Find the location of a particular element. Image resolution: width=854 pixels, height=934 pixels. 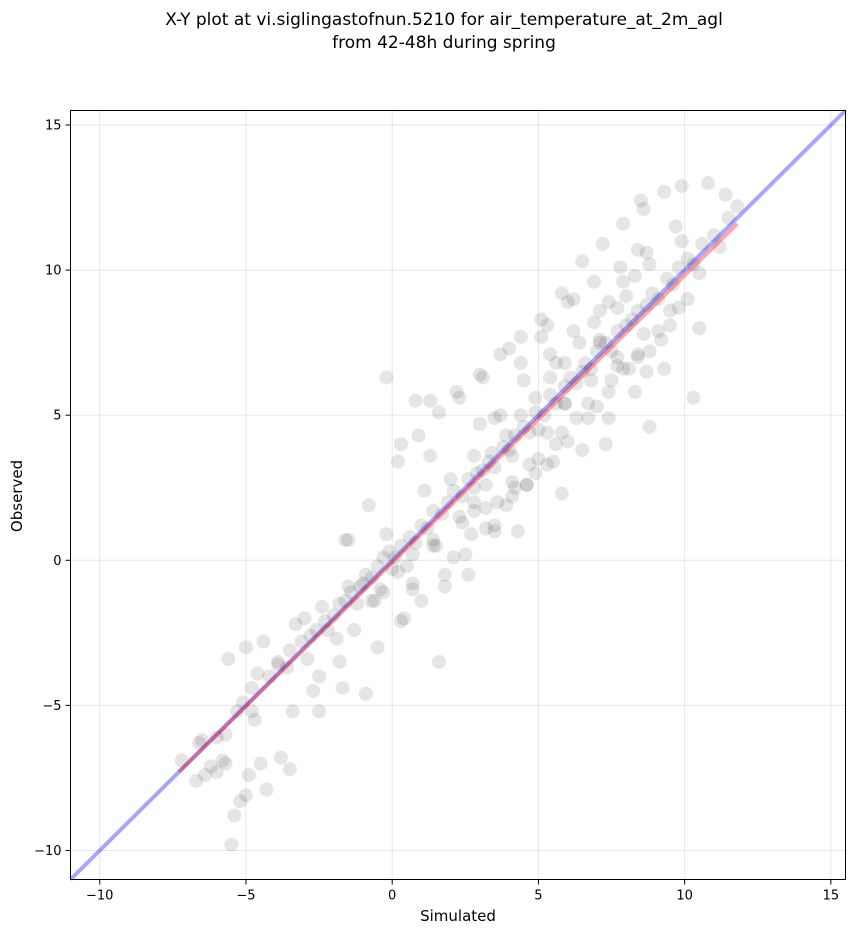

x-tick-label: 5 is located at coordinates (538, 896).